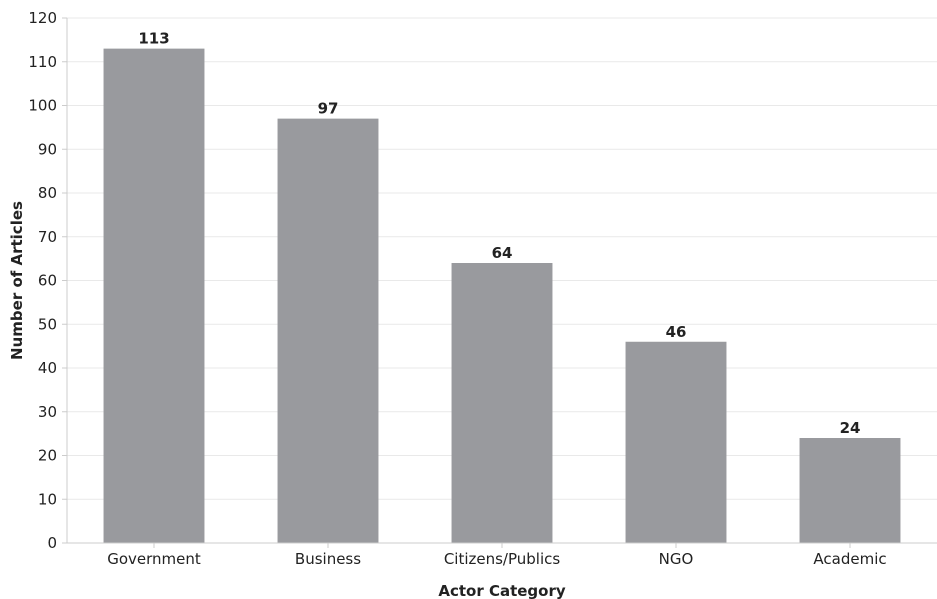 Image resolution: width=937 pixels, height=599 pixels. What do you see at coordinates (328, 109) in the screenshot?
I see `value-label: 97` at bounding box center [328, 109].